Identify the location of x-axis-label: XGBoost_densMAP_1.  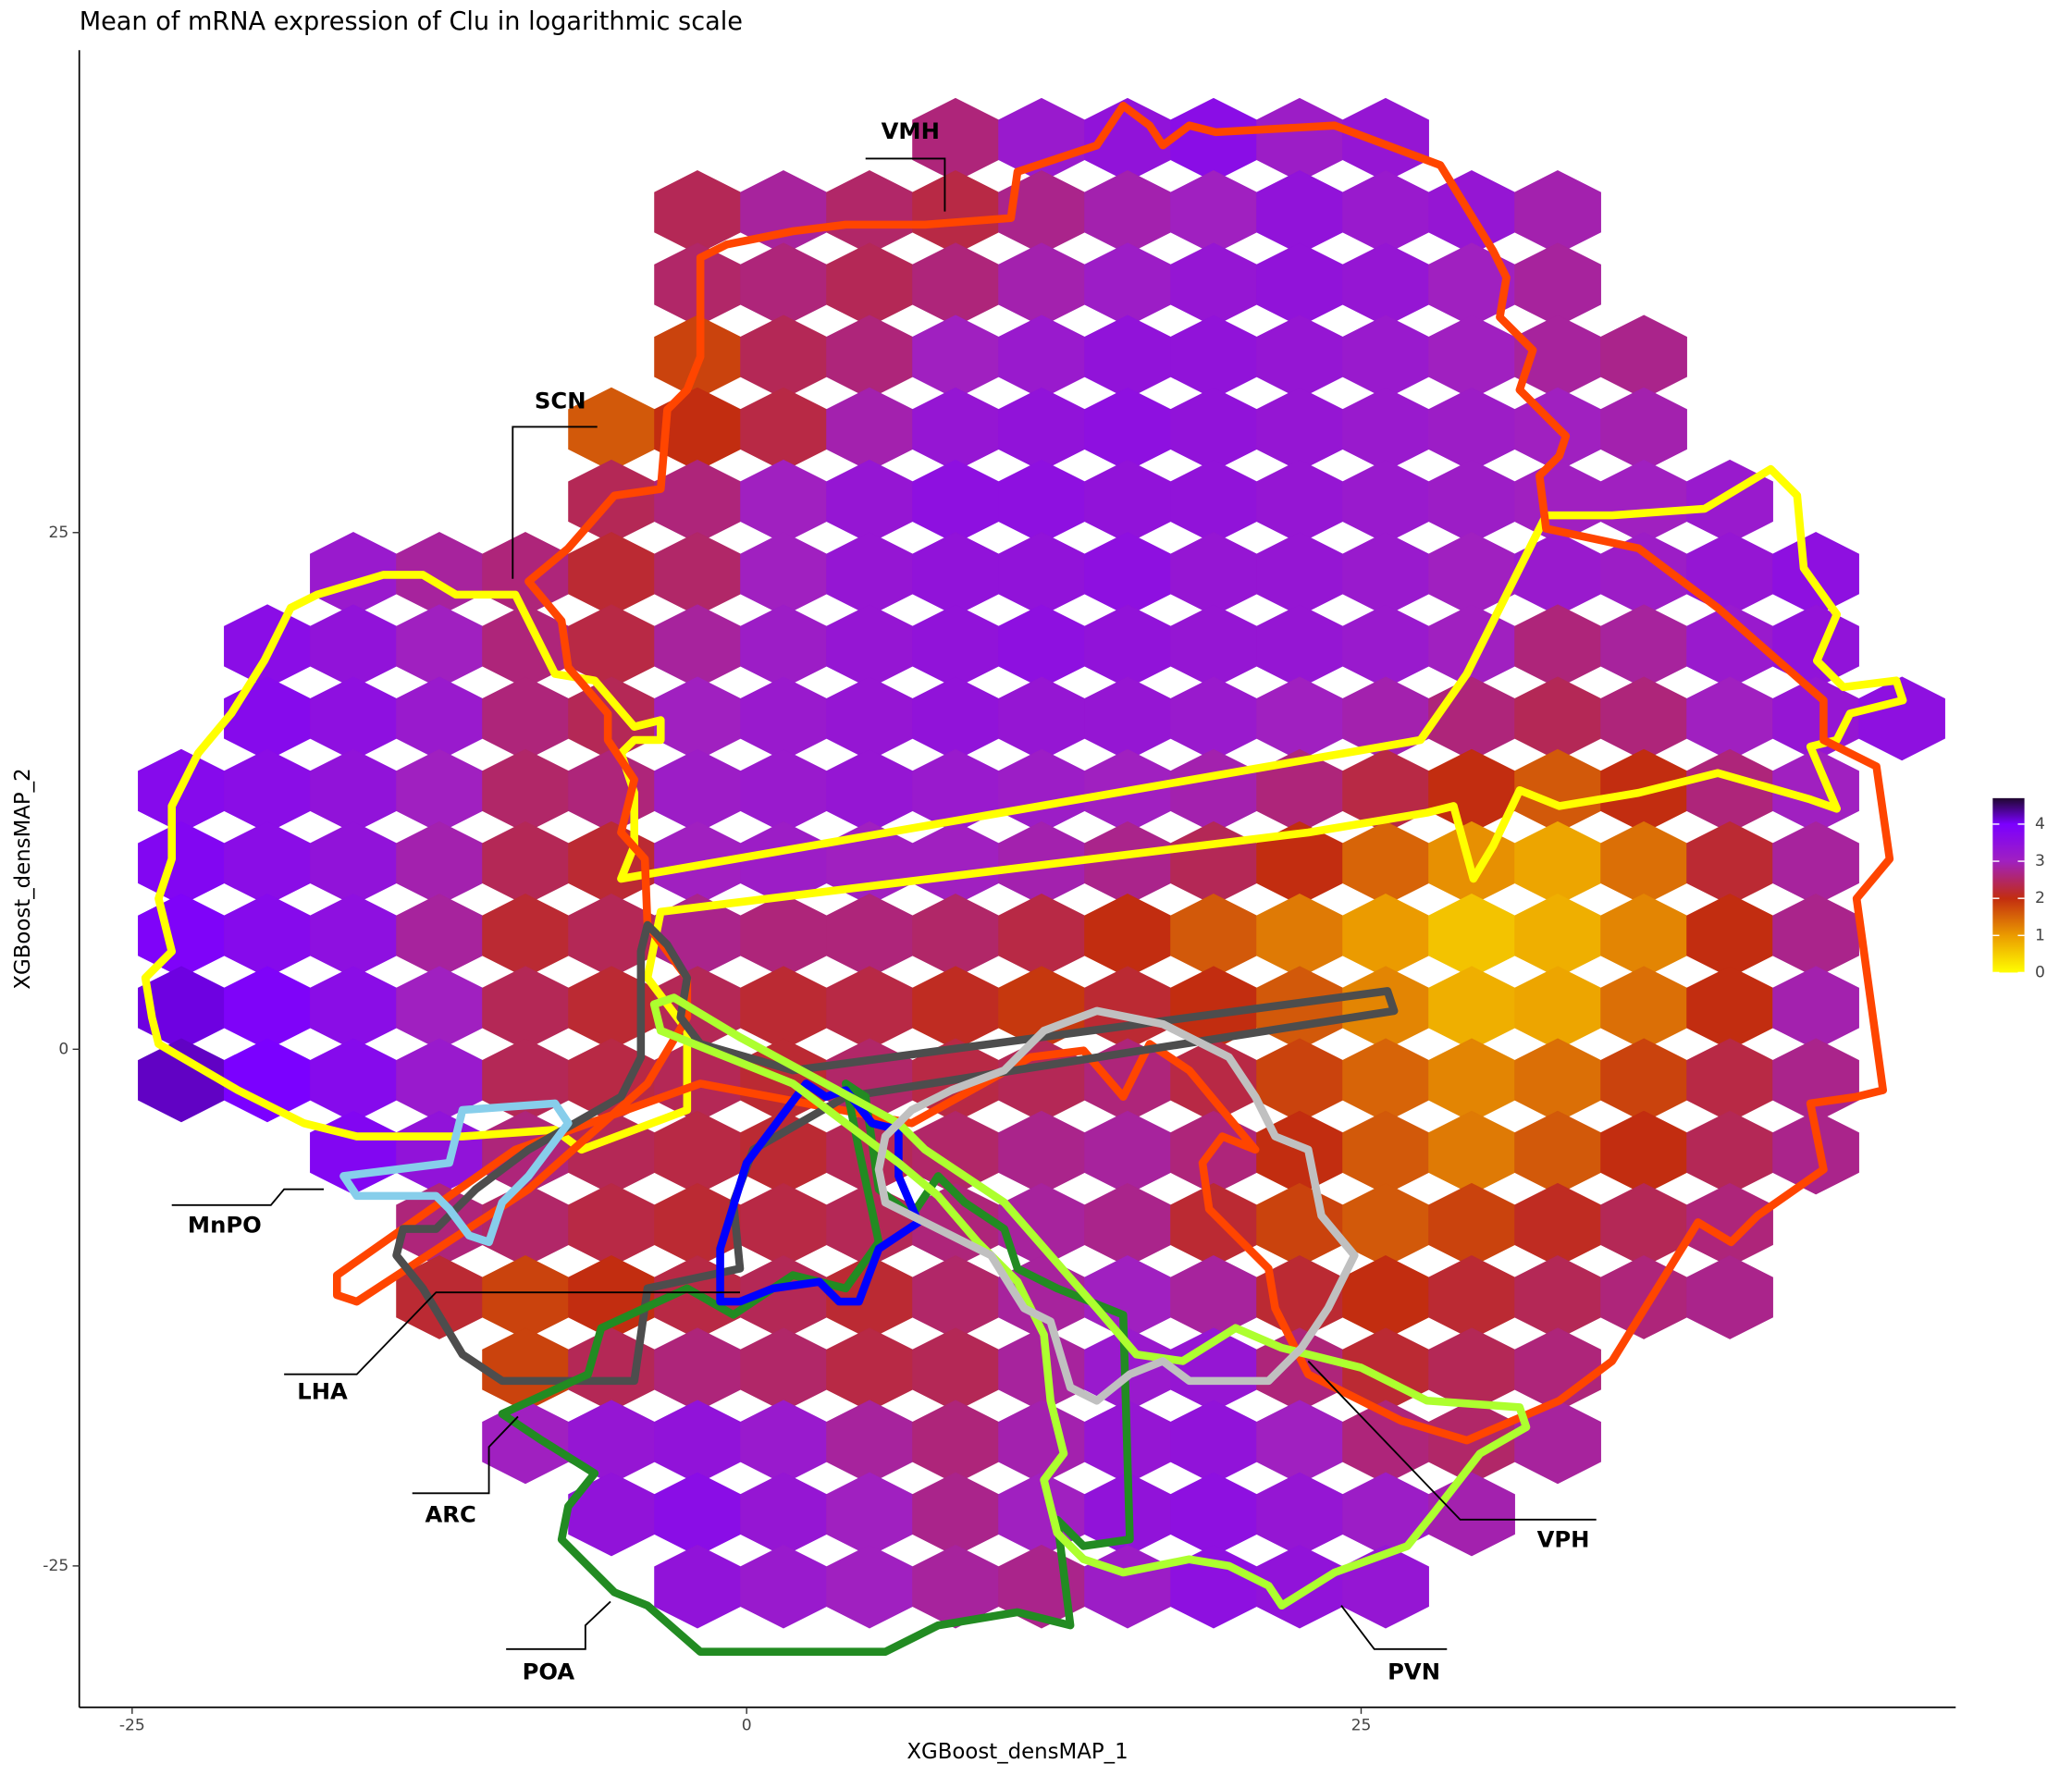
(1017, 1752).